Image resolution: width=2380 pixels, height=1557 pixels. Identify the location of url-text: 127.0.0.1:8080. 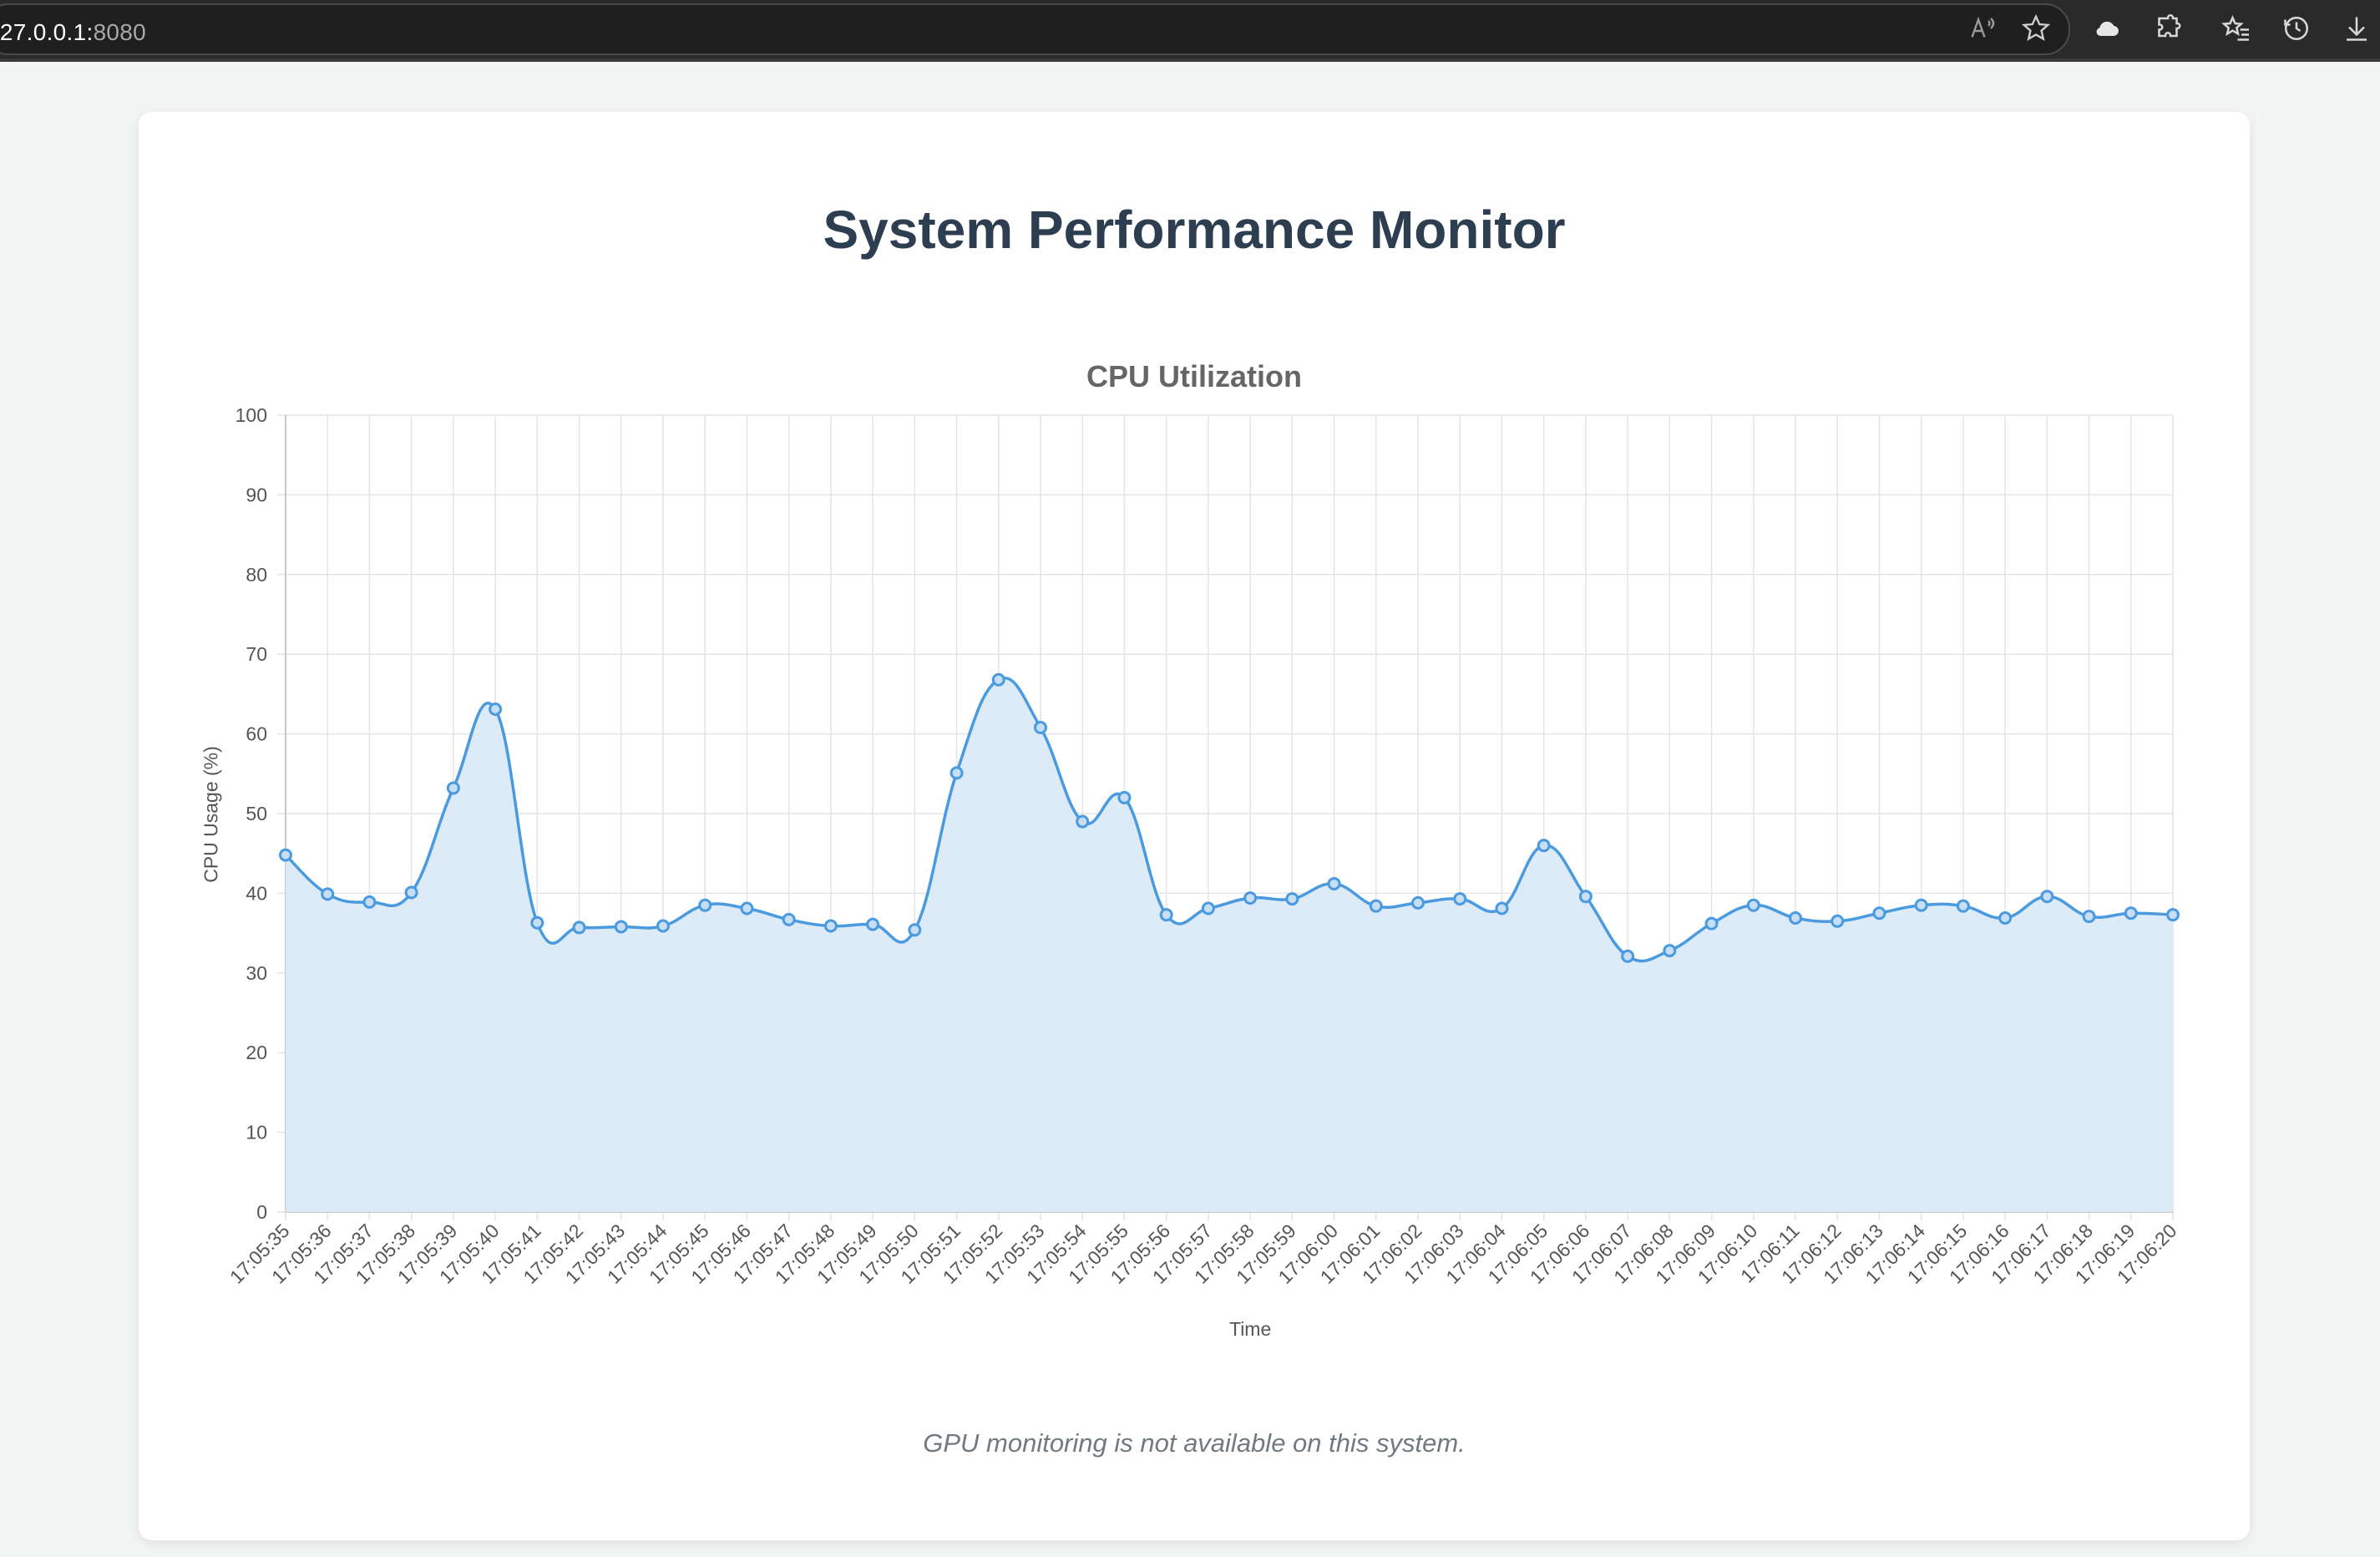
(73, 33).